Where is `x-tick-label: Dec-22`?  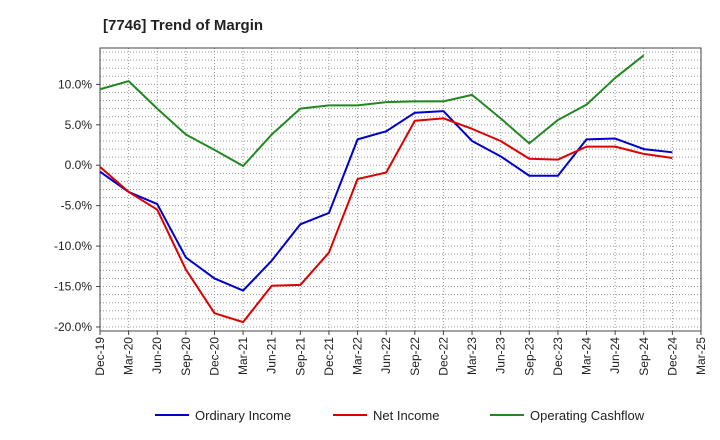 x-tick-label: Dec-22 is located at coordinates (443, 356).